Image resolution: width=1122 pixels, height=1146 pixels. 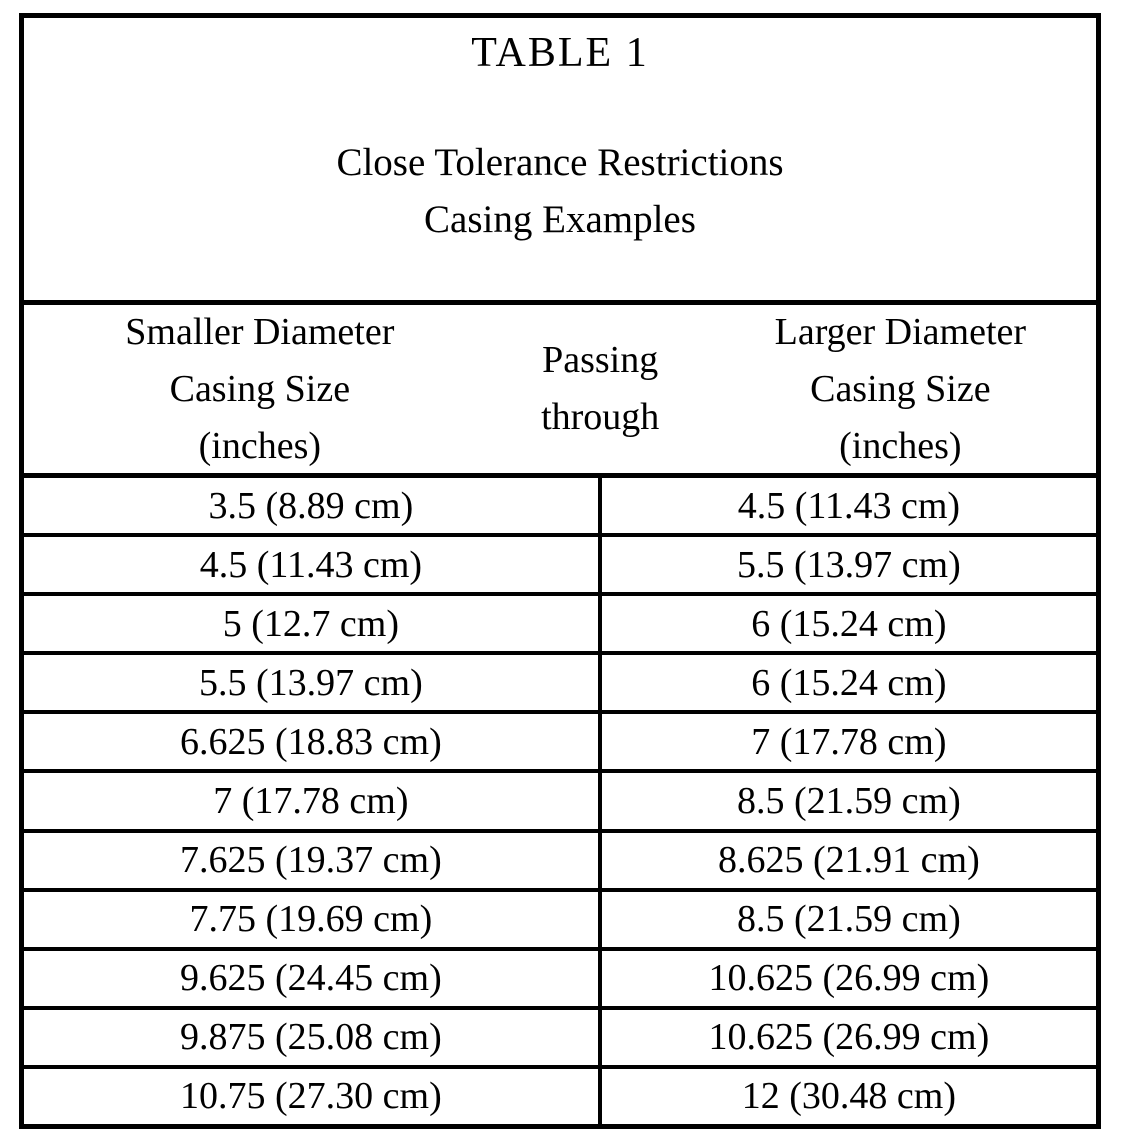 I want to click on table-row: 3.5 (8.89 cm) 4.5 (11.43 cm), so click(x=560, y=506).